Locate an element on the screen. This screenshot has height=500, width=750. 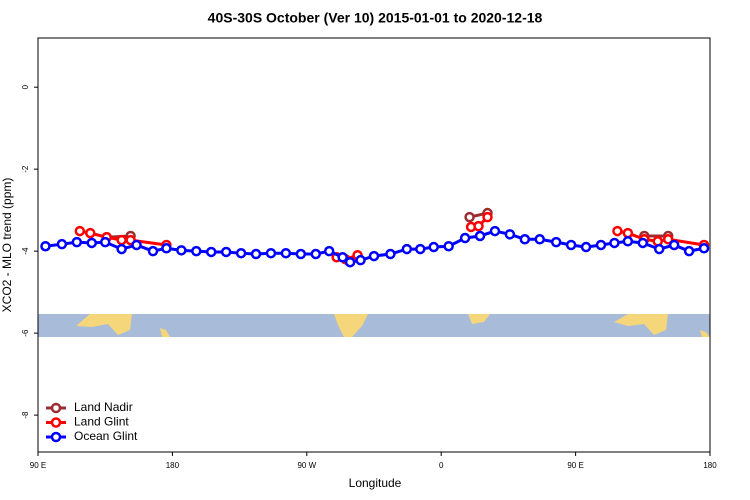
legend-label: Land Nadir is located at coordinates (103, 407).